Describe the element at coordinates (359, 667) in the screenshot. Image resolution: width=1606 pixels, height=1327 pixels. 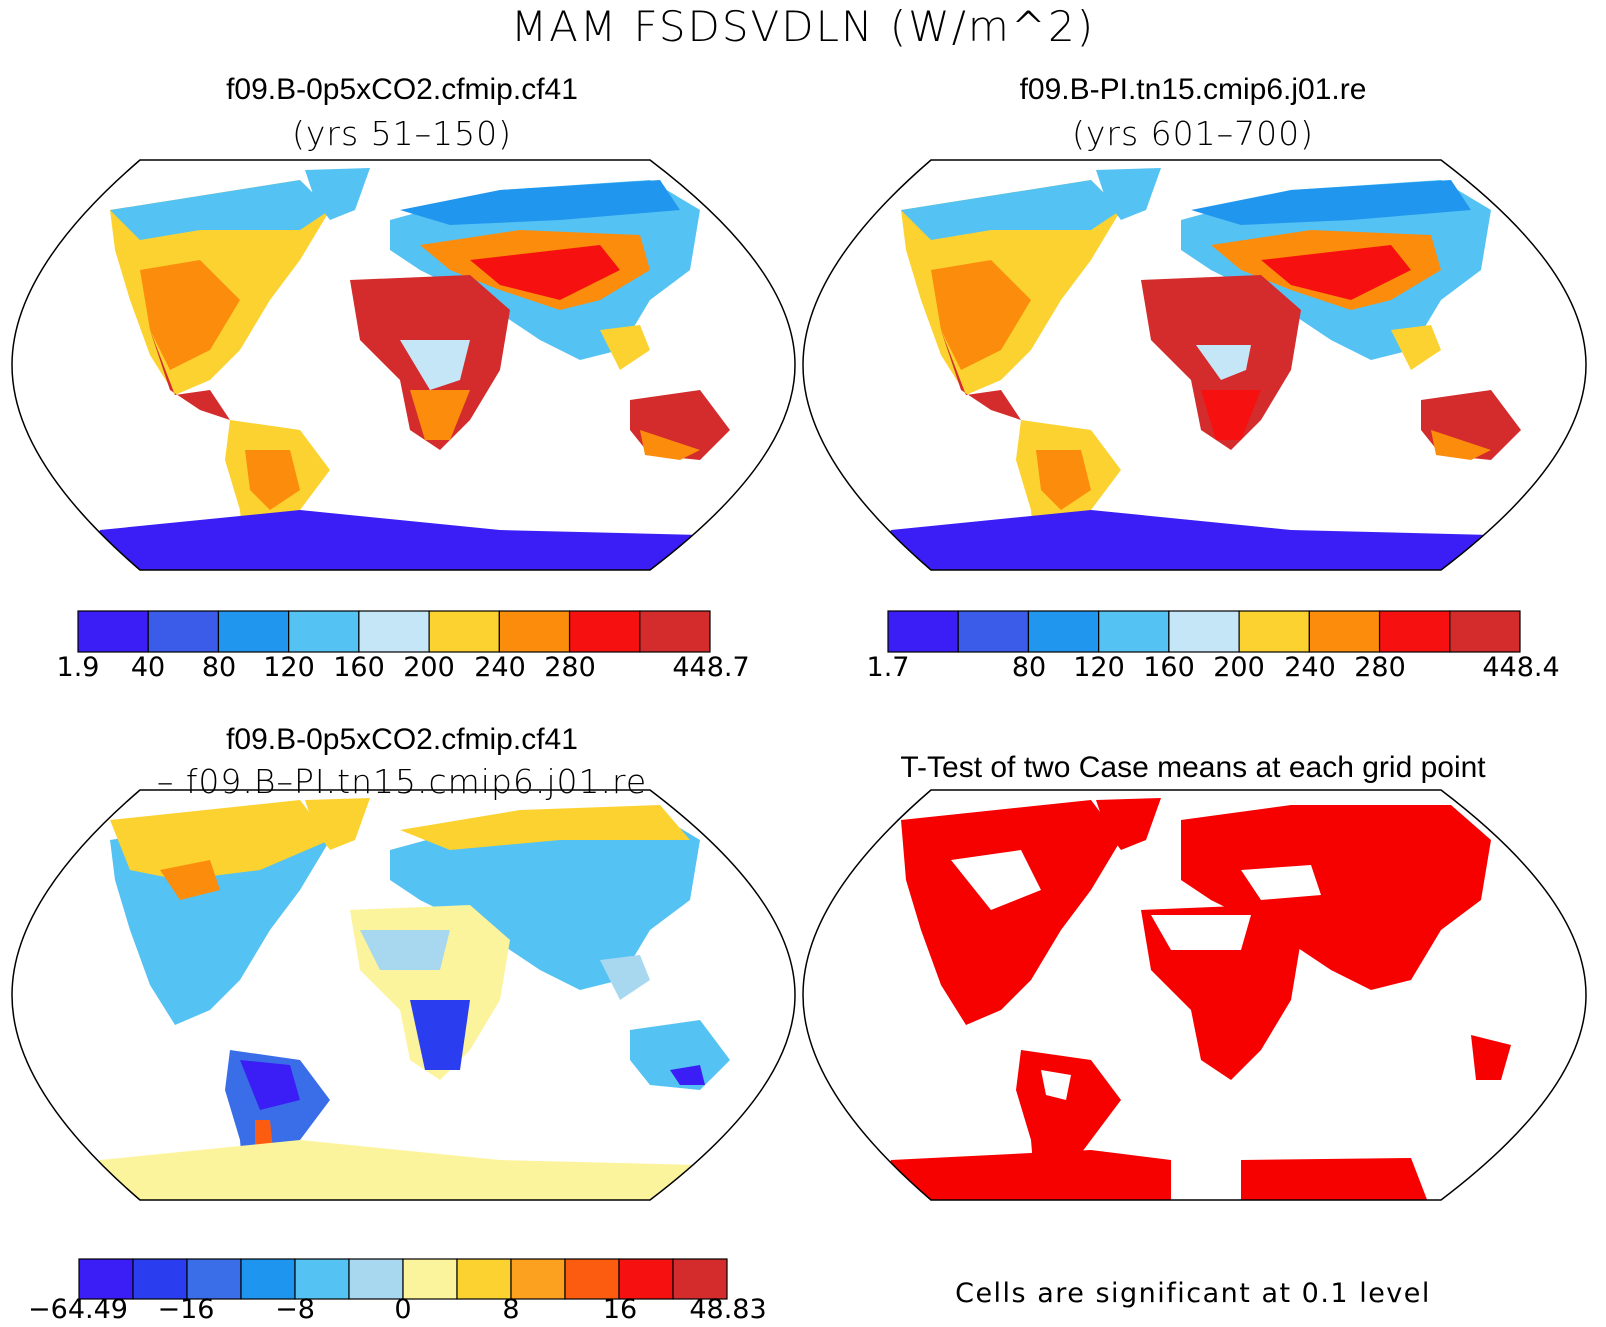
I see `cb1-label: 160` at that location.